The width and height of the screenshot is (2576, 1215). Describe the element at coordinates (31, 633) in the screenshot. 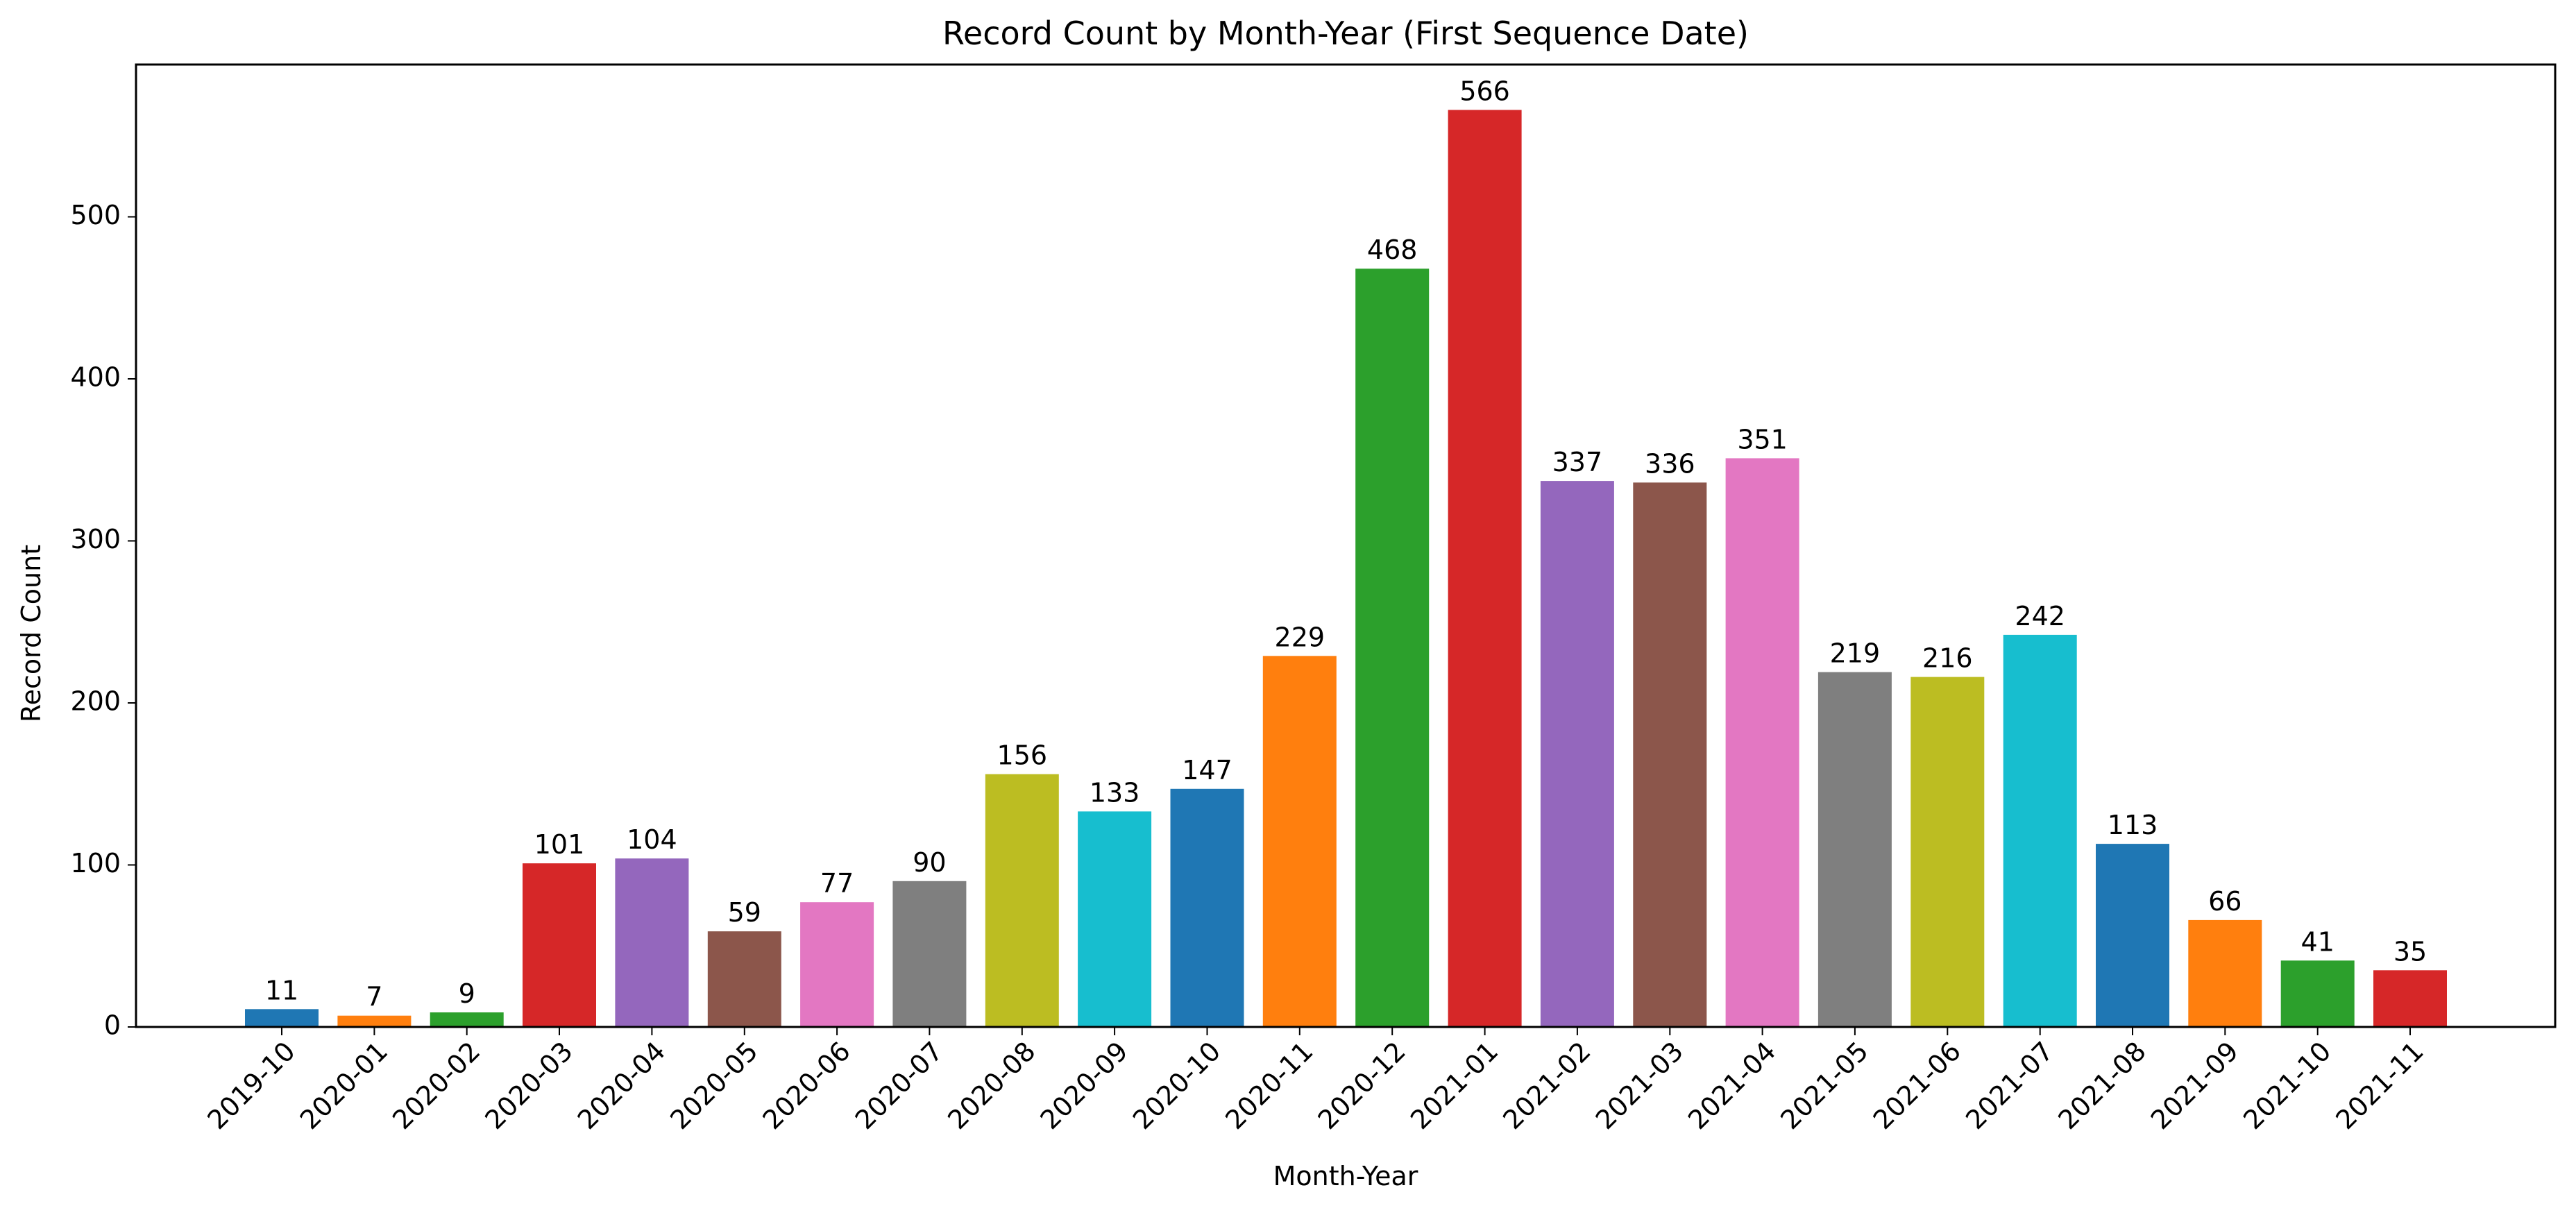

I see `y-axis-label: Record Count` at that location.